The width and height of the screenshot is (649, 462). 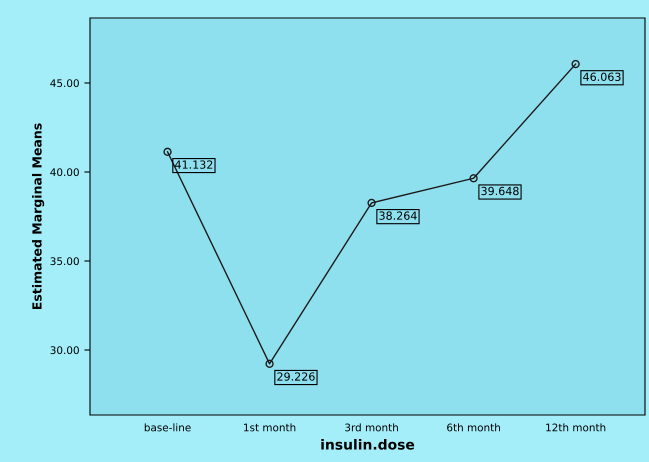 I want to click on x-tick-label: 6th month, so click(x=473, y=427).